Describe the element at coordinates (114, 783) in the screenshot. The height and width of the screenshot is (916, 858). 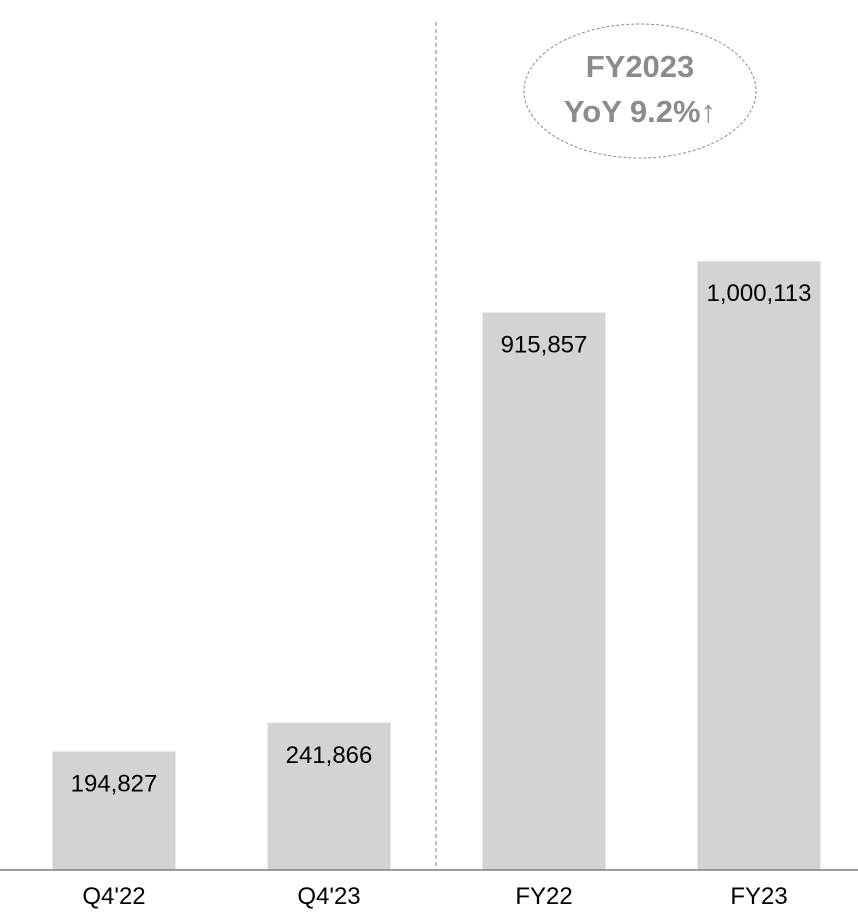
I see `value-label-0: 194,827` at that location.